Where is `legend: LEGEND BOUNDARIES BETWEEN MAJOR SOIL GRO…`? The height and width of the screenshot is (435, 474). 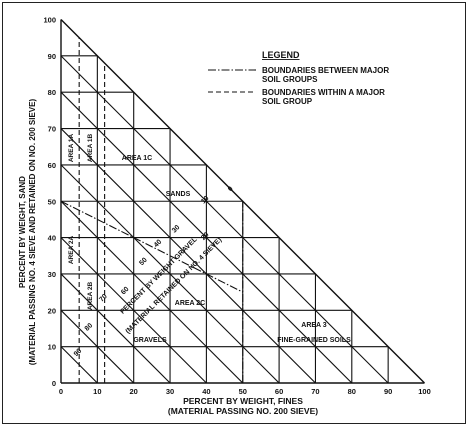 legend: LEGEND BOUNDARIES BETWEEN MAJOR SOIL GRO… is located at coordinates (298, 78).